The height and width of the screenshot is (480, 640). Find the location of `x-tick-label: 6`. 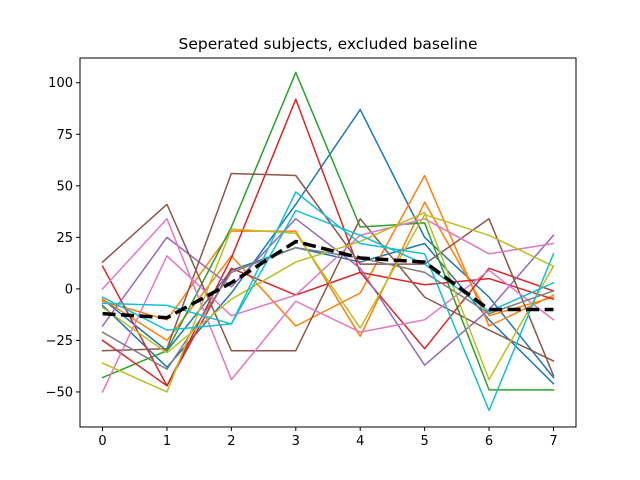

x-tick-label: 6 is located at coordinates (489, 441).